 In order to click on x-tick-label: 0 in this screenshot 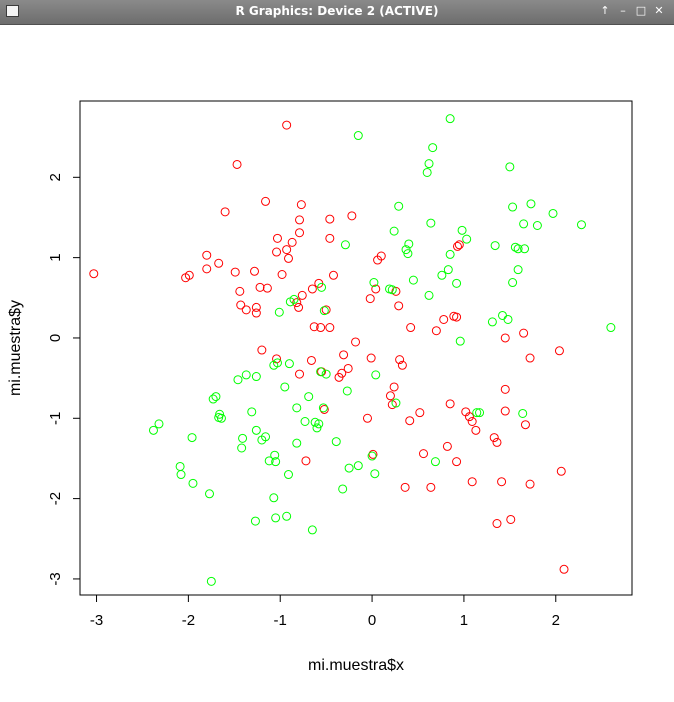, I will do `click(372, 620)`.